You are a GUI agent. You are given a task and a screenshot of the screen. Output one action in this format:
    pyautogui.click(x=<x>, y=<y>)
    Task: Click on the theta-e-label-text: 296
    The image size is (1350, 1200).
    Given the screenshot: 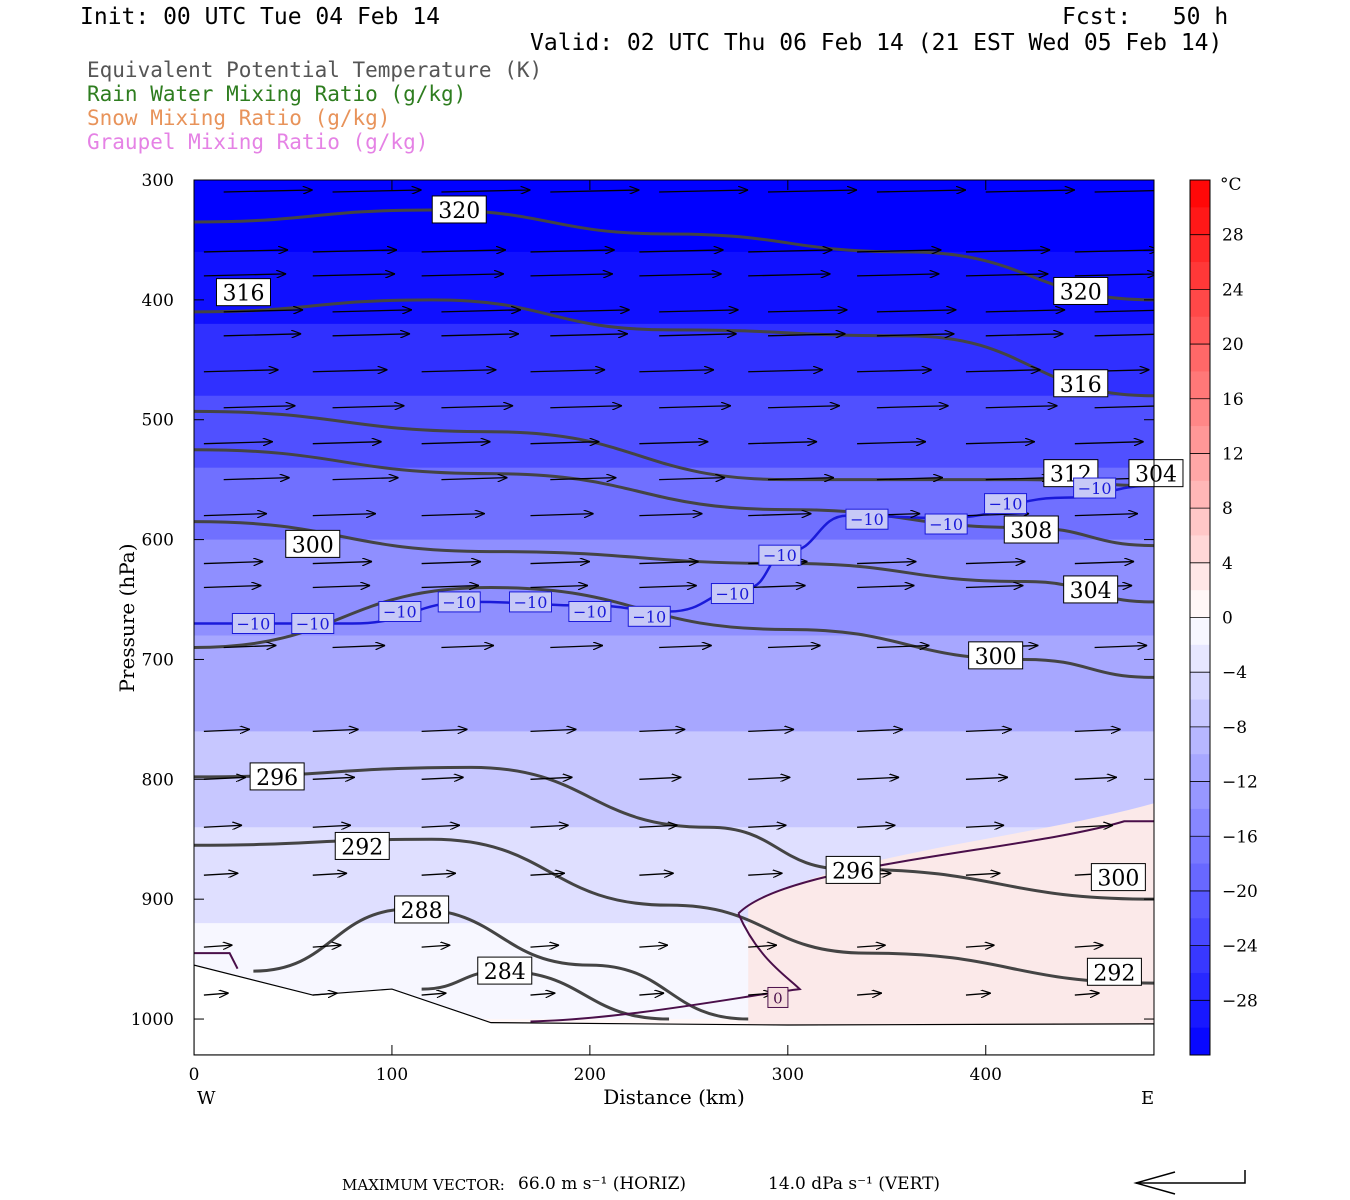 What is the action you would take?
    pyautogui.click(x=277, y=778)
    